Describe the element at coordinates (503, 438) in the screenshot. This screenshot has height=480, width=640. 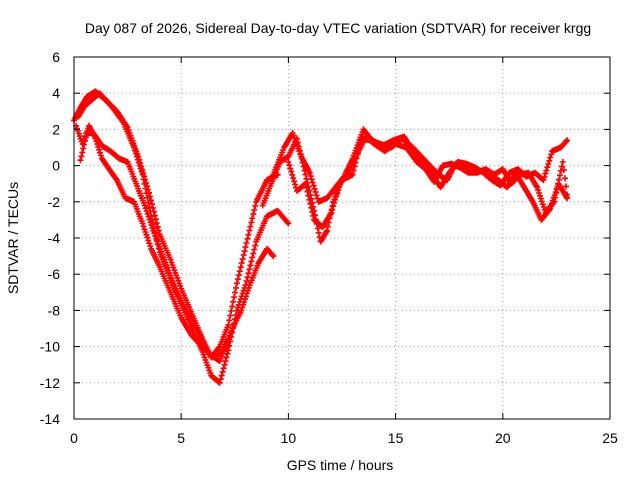
I see `x-tick-label: 20` at that location.